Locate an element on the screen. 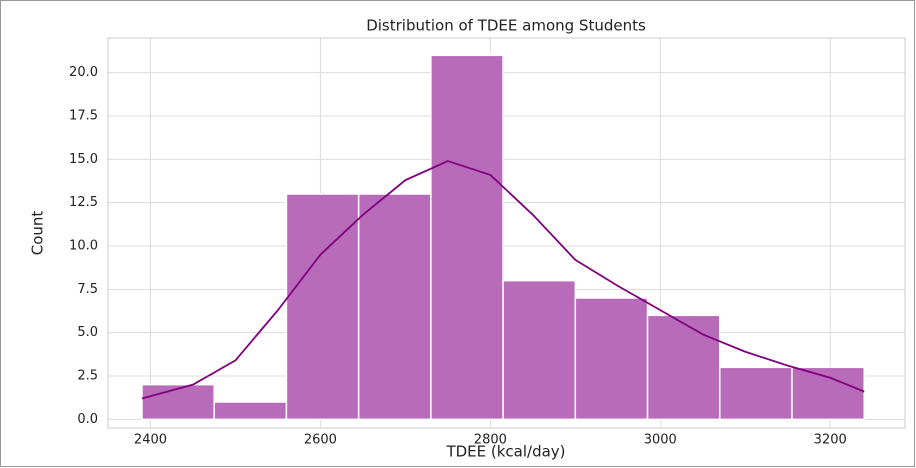 Image resolution: width=916 pixels, height=468 pixels. x-tick-label: 2600 is located at coordinates (320, 440).